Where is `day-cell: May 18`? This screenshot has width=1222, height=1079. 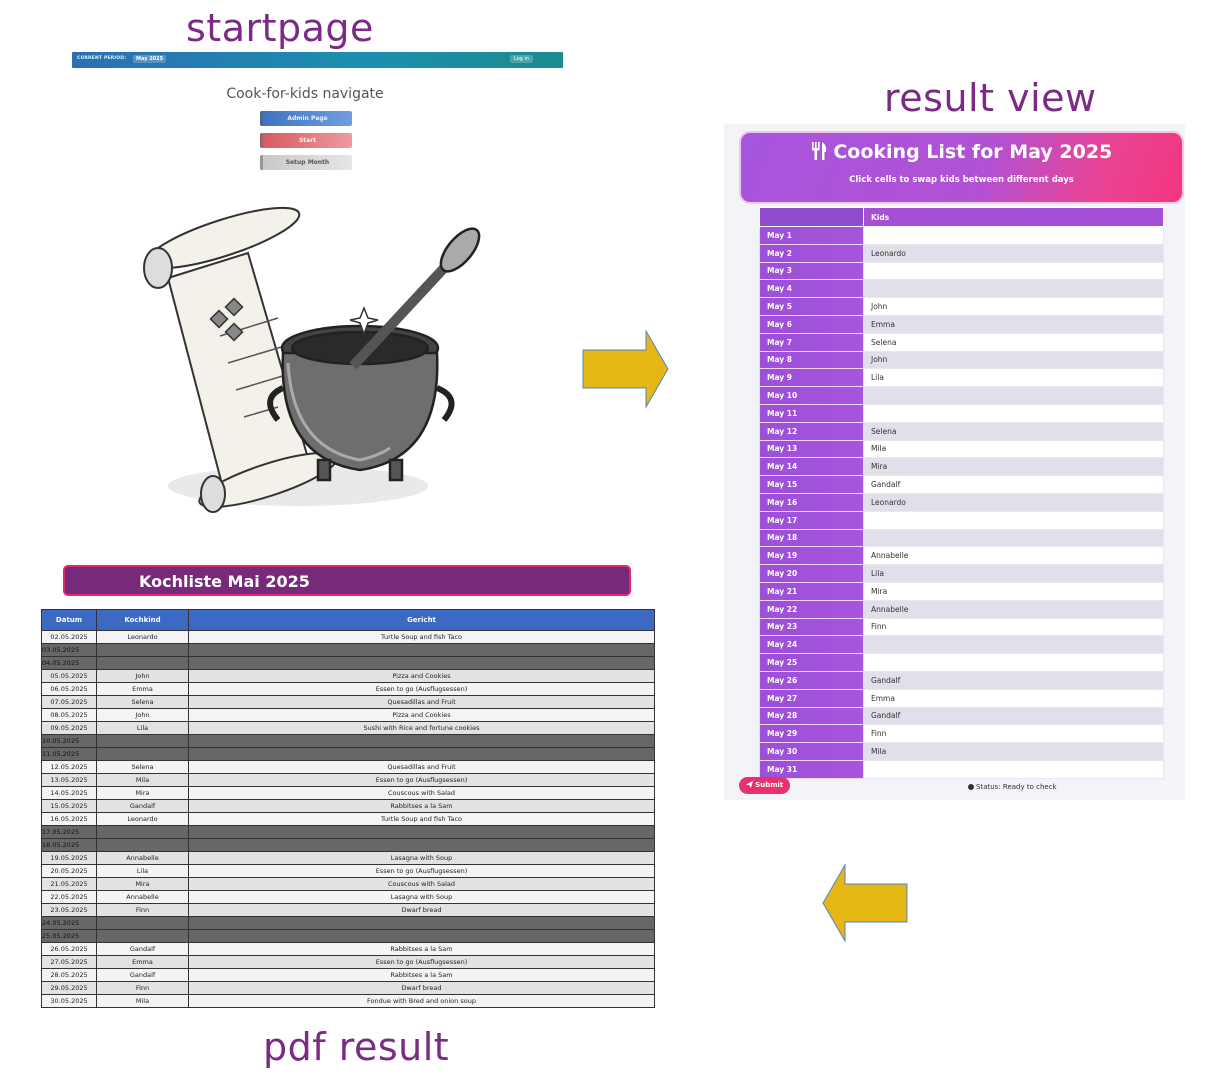 day-cell: May 18 is located at coordinates (811, 538).